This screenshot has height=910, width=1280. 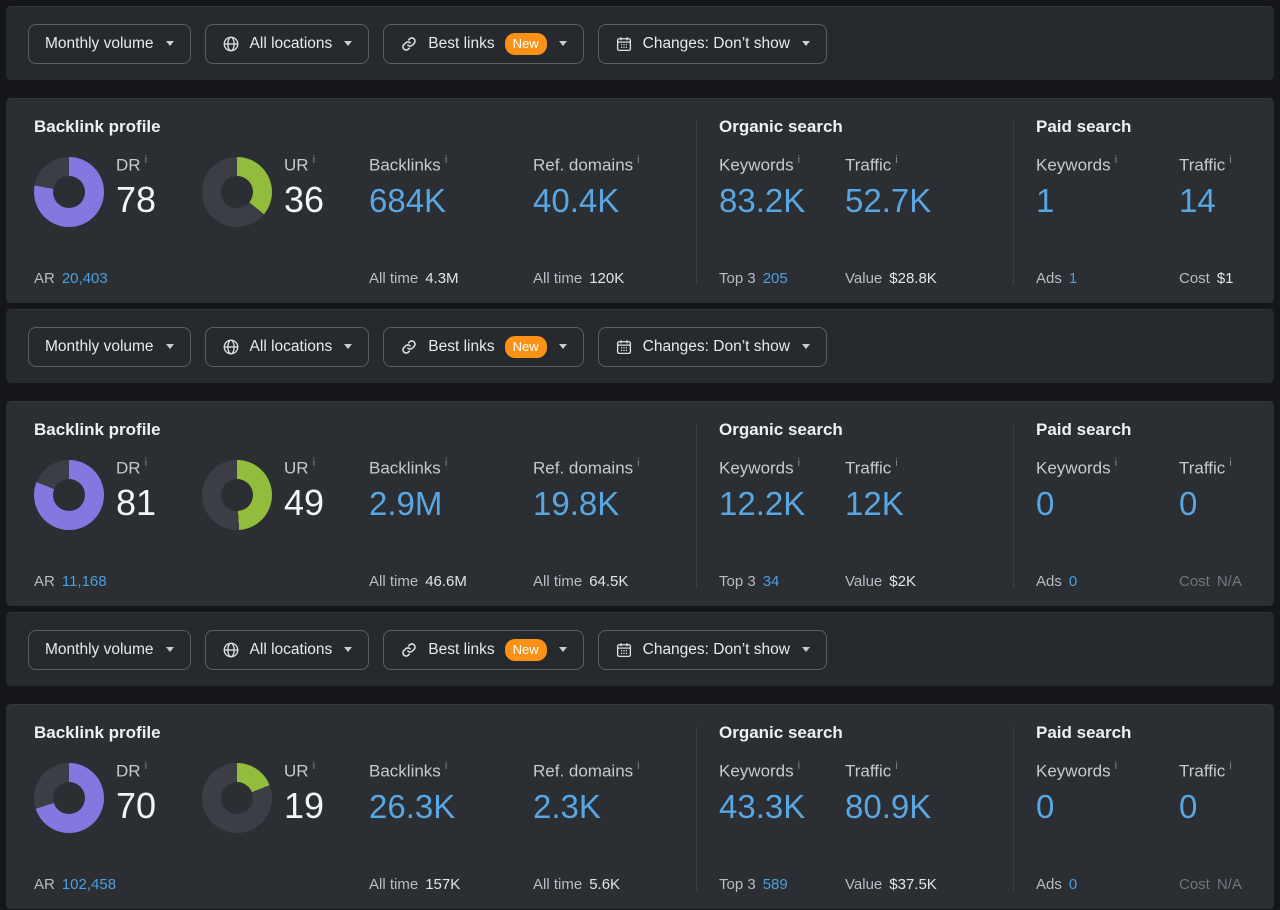 What do you see at coordinates (771, 581) in the screenshot?
I see `top3-value-link: 34` at bounding box center [771, 581].